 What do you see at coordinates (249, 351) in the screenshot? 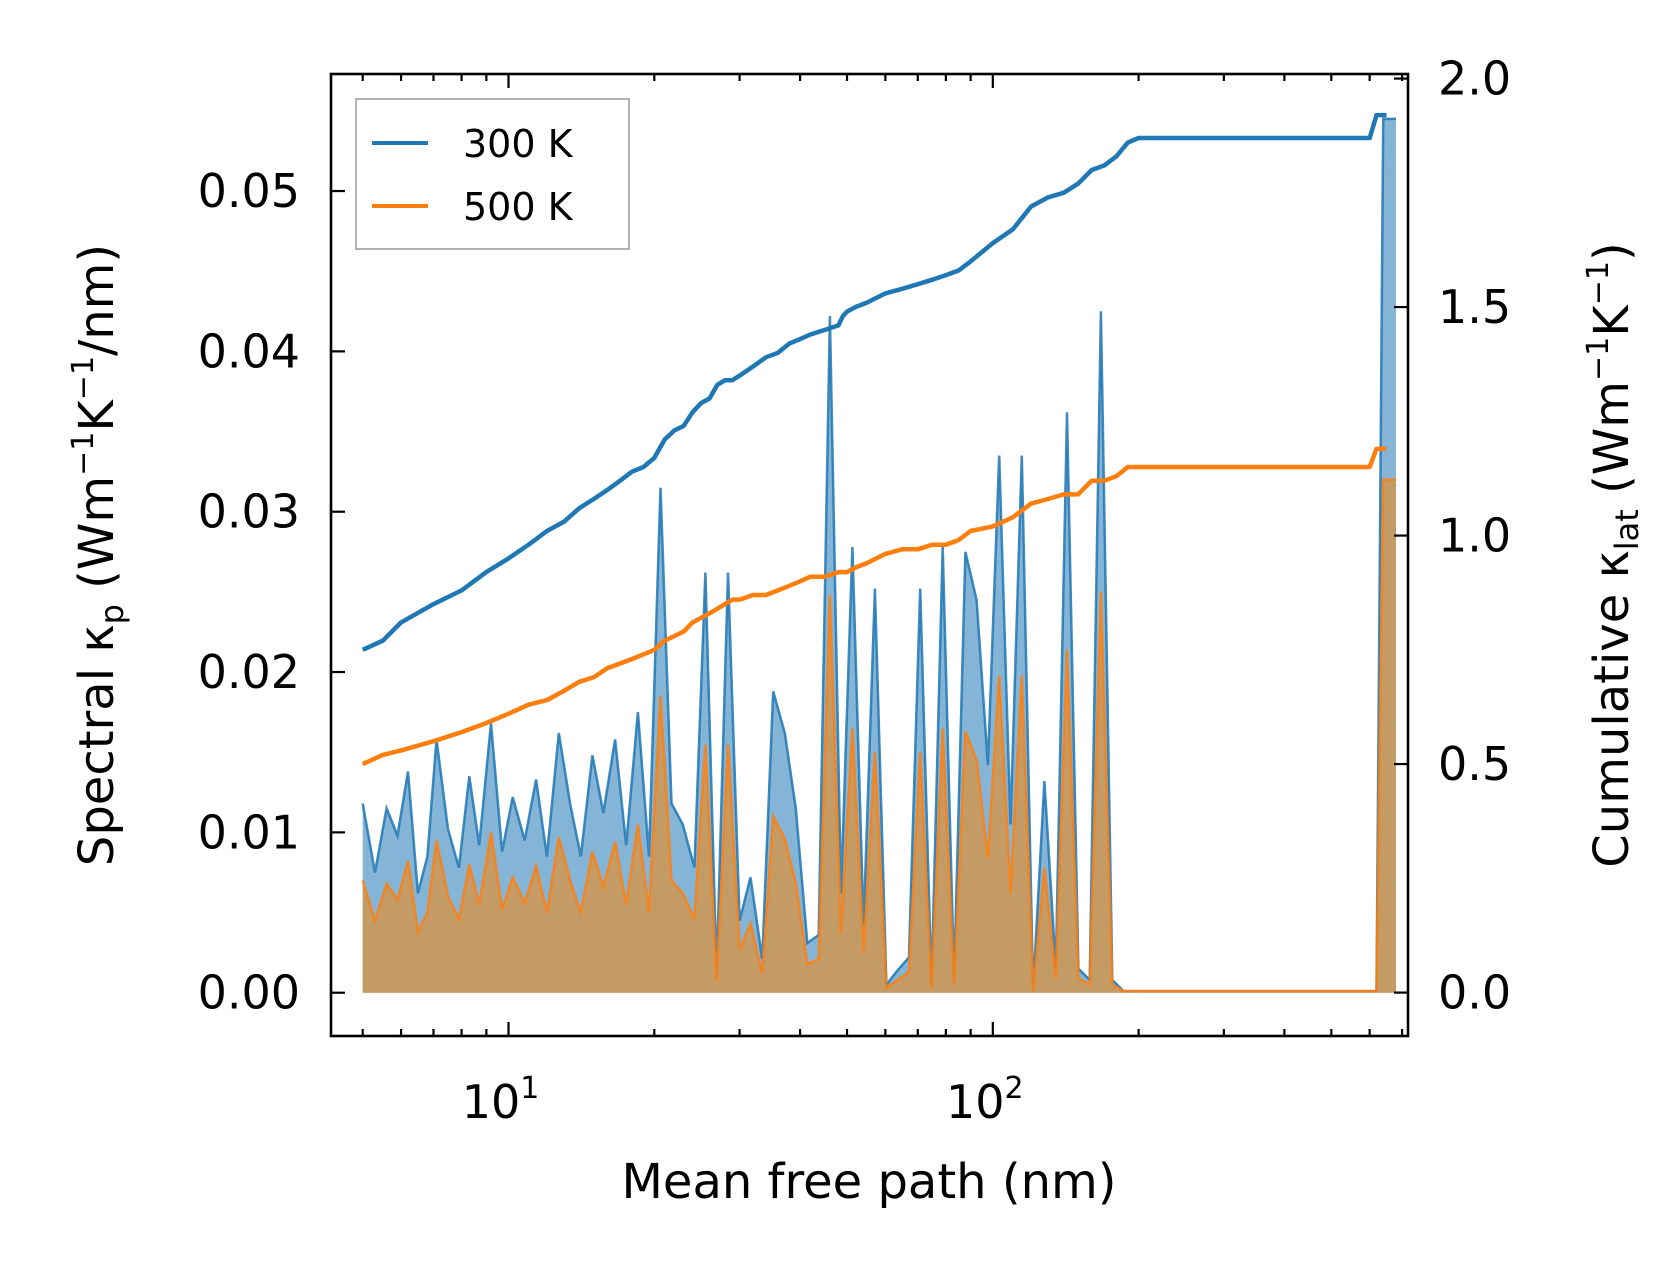
I see `left-y-tick-label: 0.04` at bounding box center [249, 351].